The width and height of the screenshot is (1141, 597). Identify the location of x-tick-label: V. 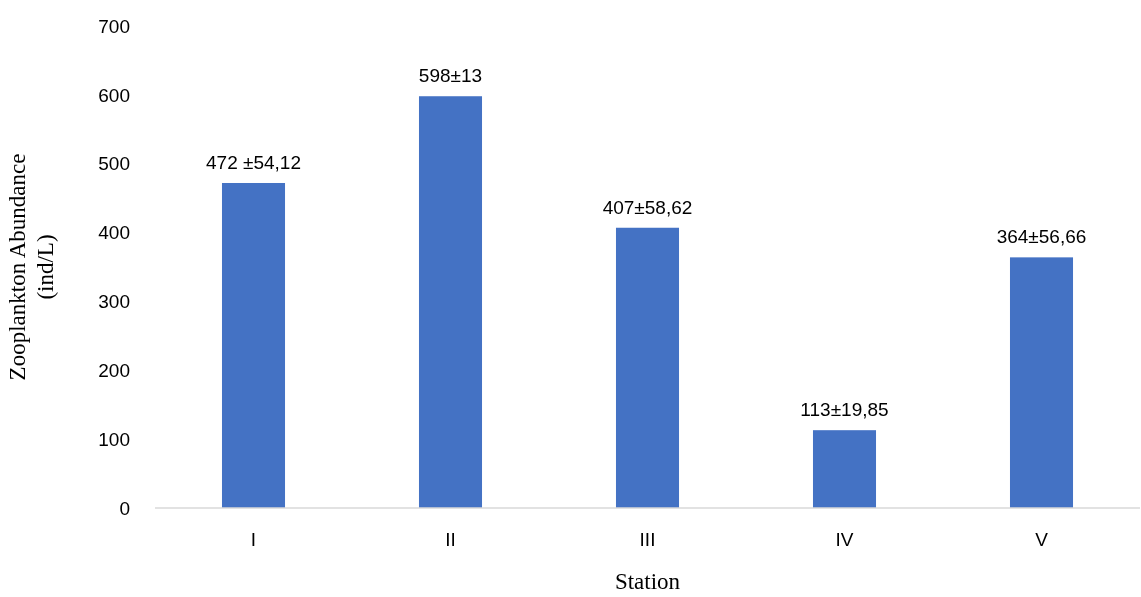
(1042, 539).